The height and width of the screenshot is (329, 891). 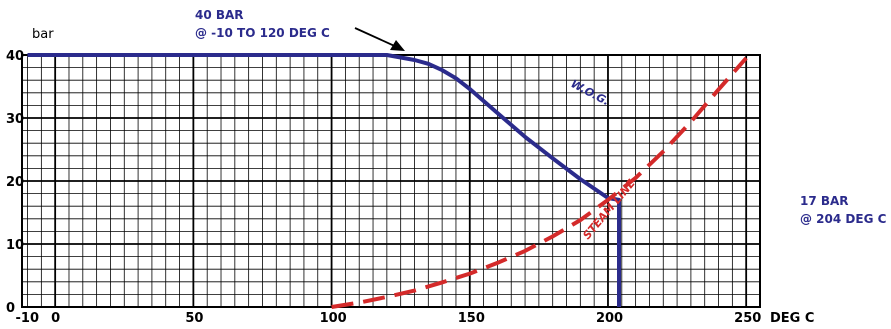 What do you see at coordinates (377, 38) in the screenshot?
I see `annotation-arrow-line` at bounding box center [377, 38].